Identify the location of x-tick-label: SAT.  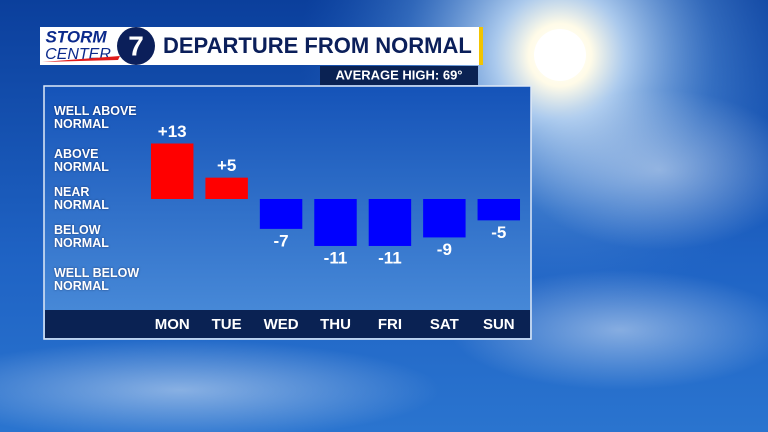
(444, 324).